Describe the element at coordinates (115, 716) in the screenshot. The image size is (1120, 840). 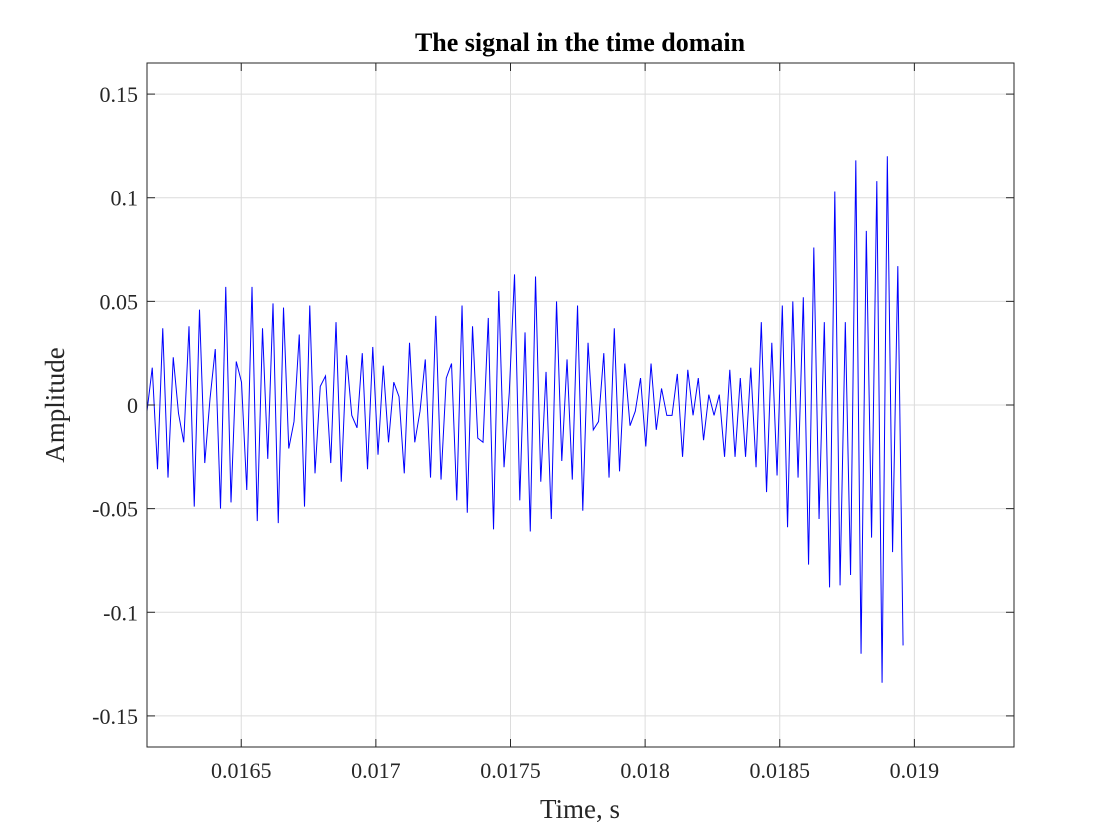
I see `y-tick-label: -0.15` at that location.